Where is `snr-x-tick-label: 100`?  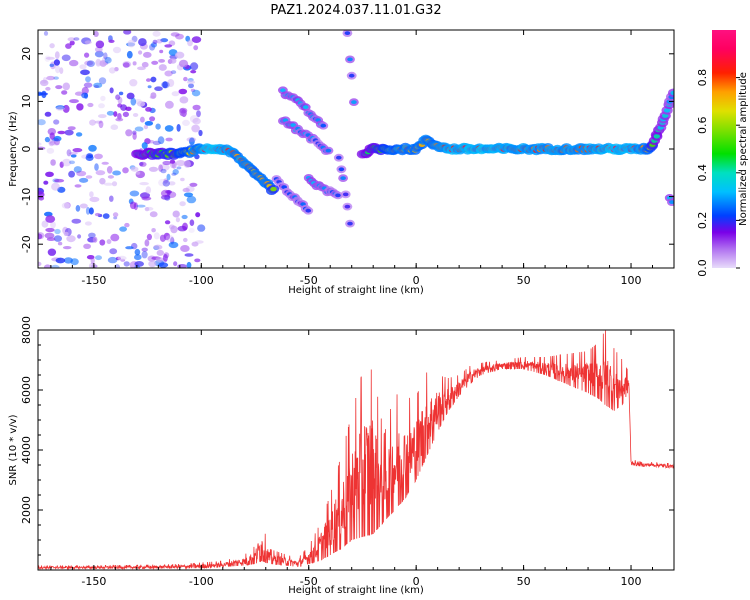
snr-x-tick-label: 100 is located at coordinates (631, 581).